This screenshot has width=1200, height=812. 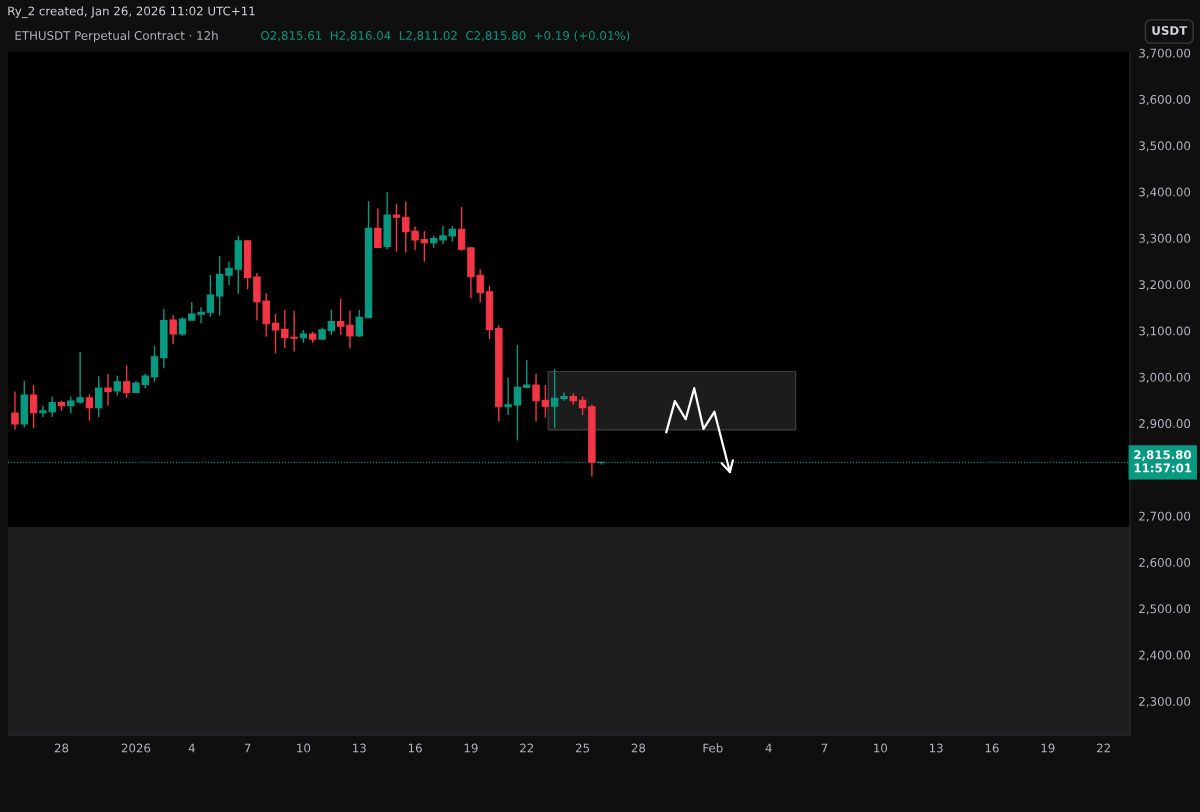 What do you see at coordinates (131, 12) in the screenshot?
I see `text: Ry_2 created, Jan 26, 2026 11:02 UTC+11` at bounding box center [131, 12].